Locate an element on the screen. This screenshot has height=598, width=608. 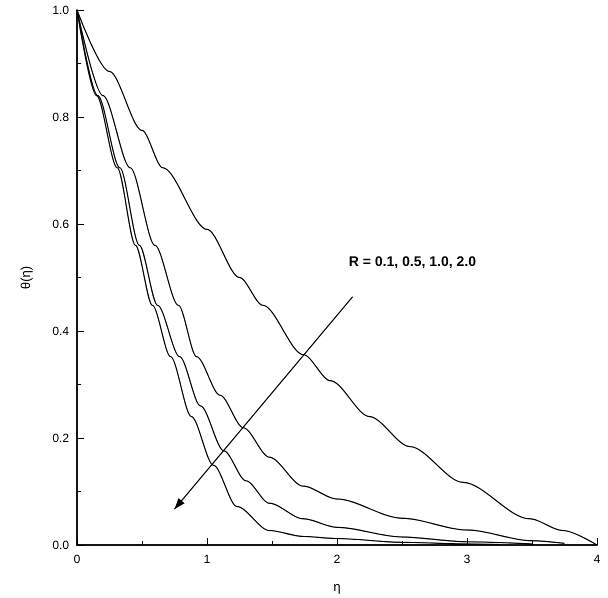
x-axis-title: η is located at coordinates (337, 586).